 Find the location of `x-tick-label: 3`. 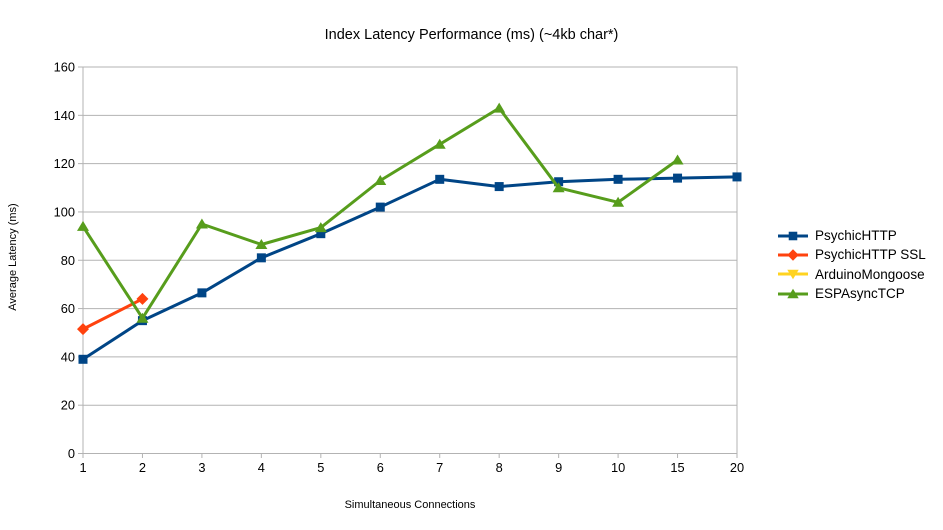

x-tick-label: 3 is located at coordinates (201, 467).